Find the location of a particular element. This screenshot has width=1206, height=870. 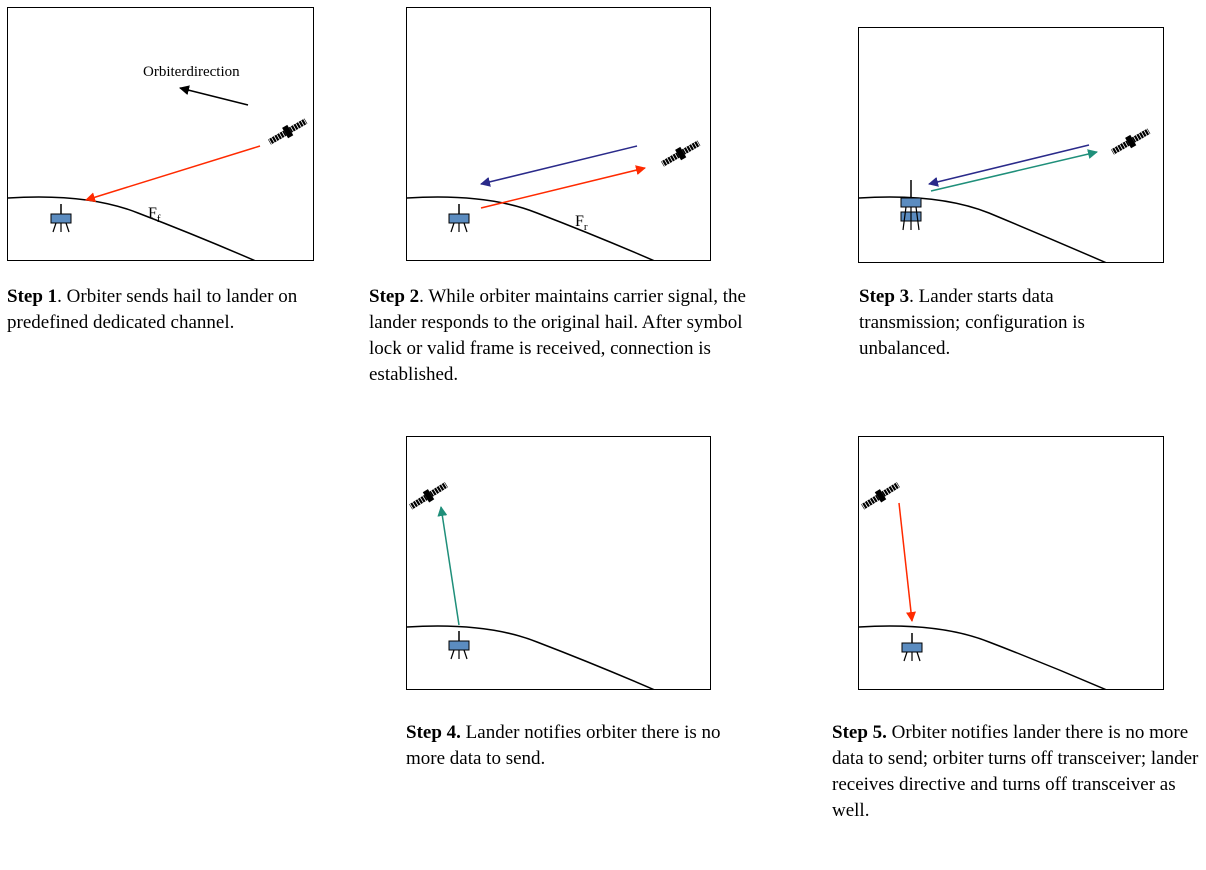

step1-panel: Orbiterdirection Ff is located at coordinates (160, 134).